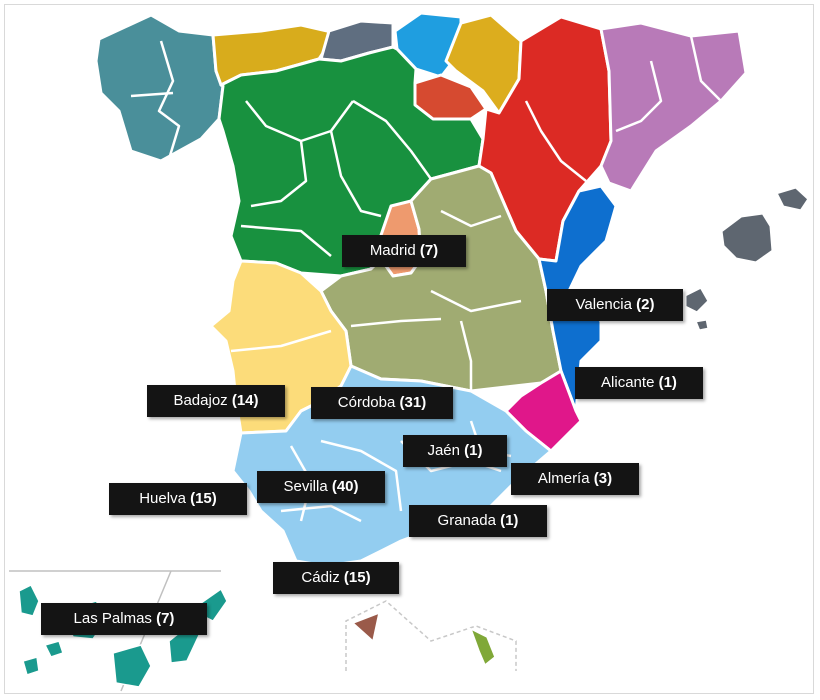  I want to click on label-valencia: Valencia (2), so click(615, 305).